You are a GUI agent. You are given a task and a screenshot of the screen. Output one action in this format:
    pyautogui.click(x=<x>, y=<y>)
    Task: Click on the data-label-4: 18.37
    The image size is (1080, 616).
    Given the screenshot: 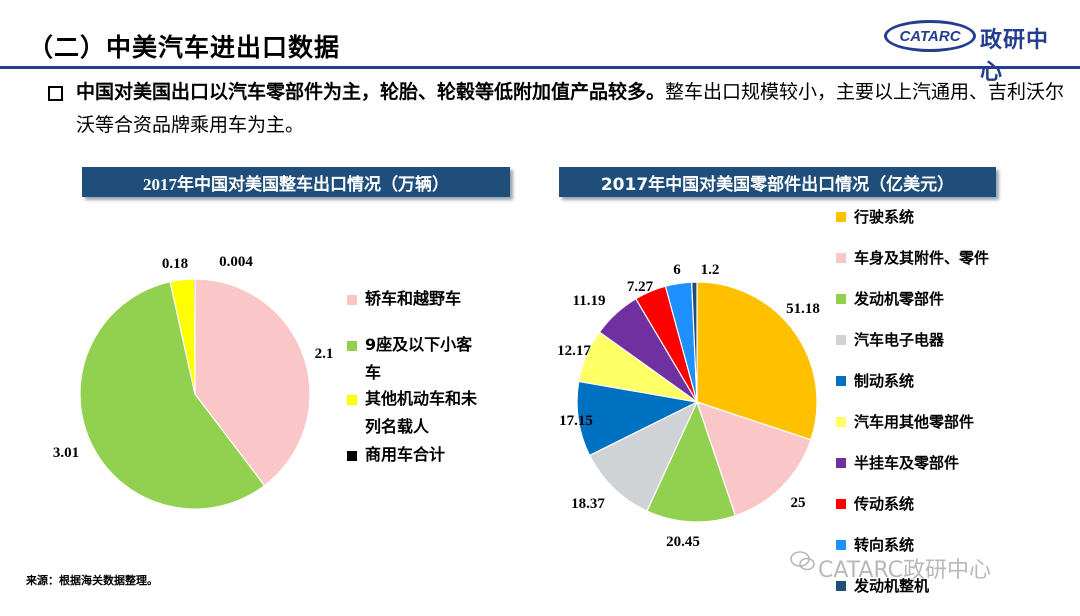 What is the action you would take?
    pyautogui.click(x=588, y=504)
    